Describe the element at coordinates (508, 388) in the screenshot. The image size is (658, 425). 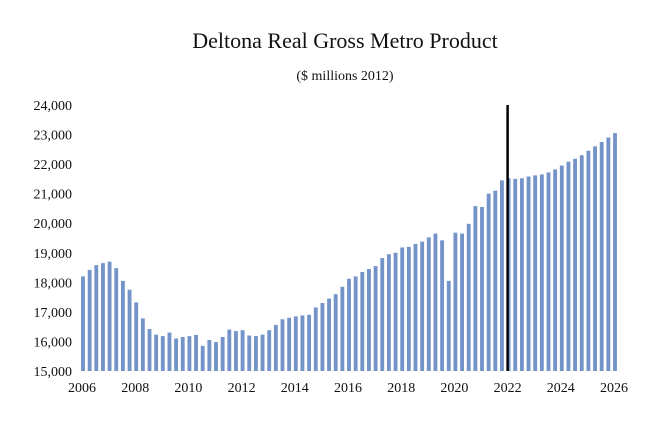
I see `x-tick-label: 2022` at that location.